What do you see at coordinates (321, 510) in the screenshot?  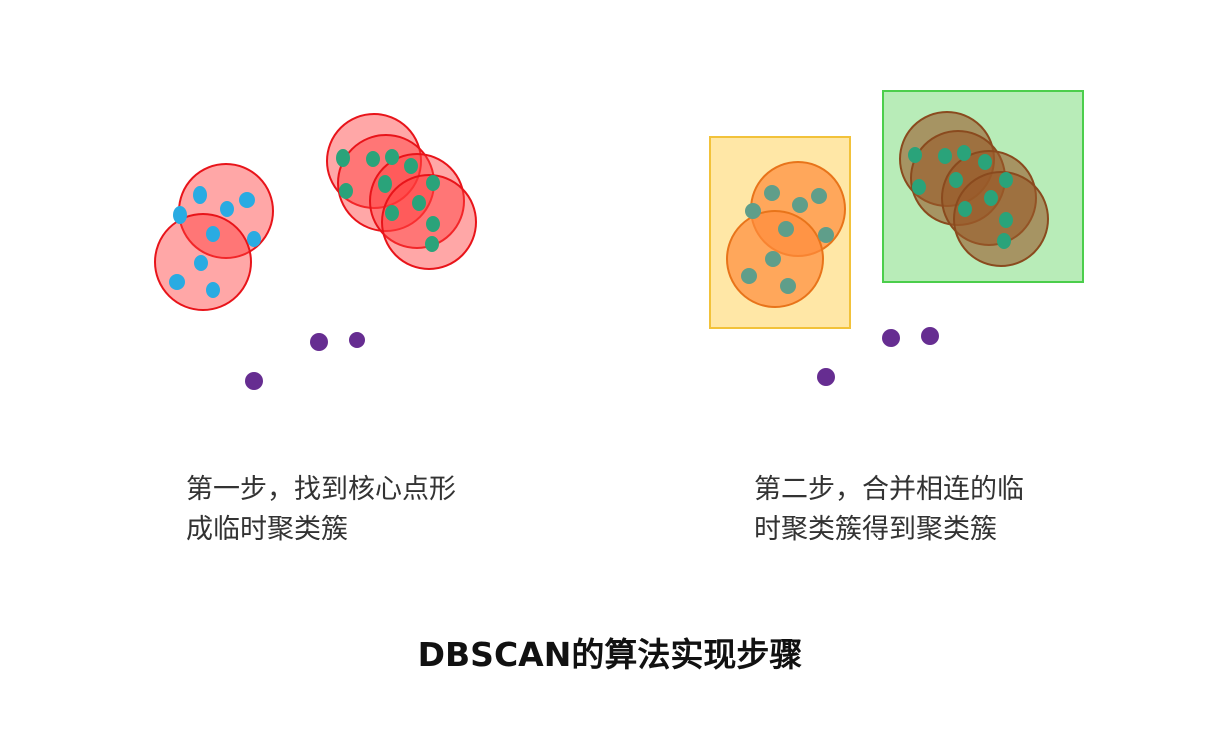 I see `step1-caption: 第一步，找到核心点形 成临时聚类簇` at bounding box center [321, 510].